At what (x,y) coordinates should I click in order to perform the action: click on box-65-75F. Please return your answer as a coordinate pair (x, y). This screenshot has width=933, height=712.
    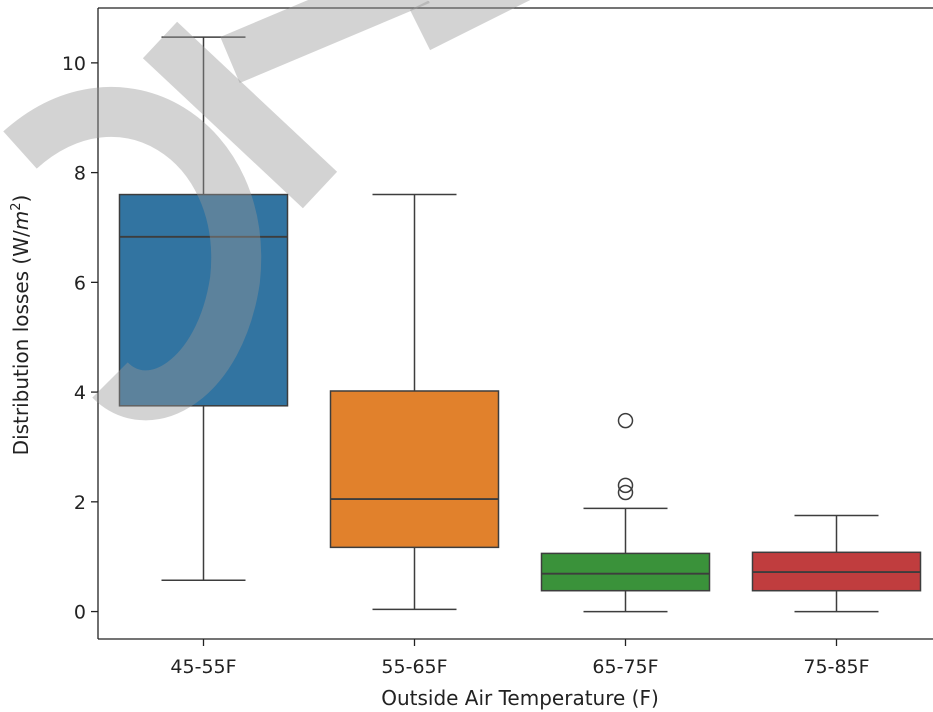
    Looking at the image, I should click on (625, 512).